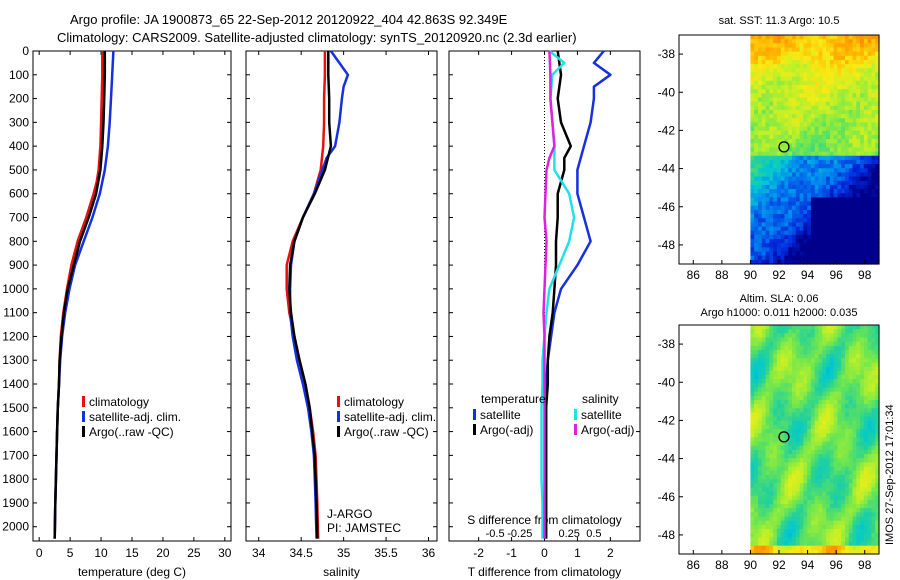  I want to click on legend-item-swatch, so click(83, 416).